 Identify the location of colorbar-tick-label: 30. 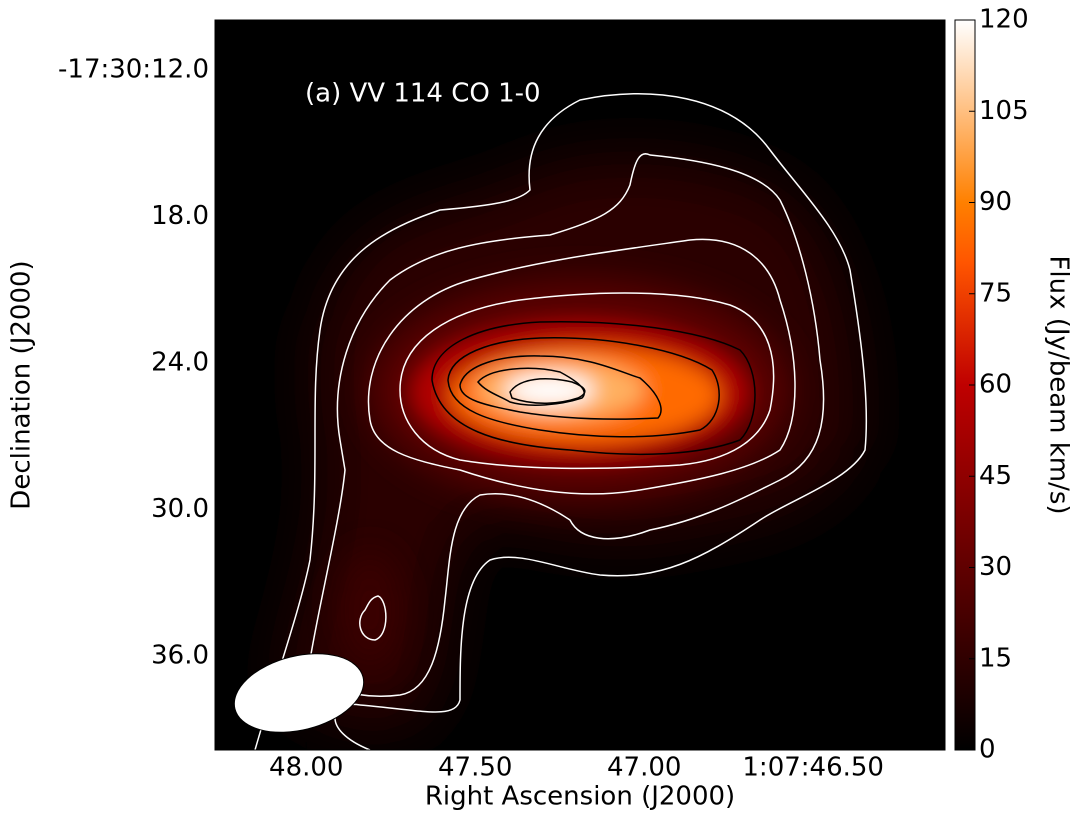
(995, 567).